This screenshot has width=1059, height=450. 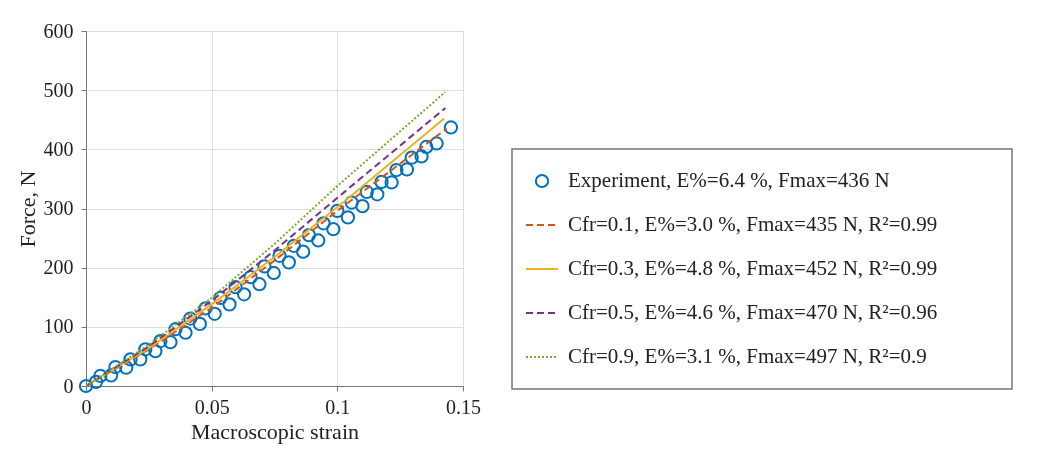 I want to click on y-tick-label: 0, so click(x=68, y=385).